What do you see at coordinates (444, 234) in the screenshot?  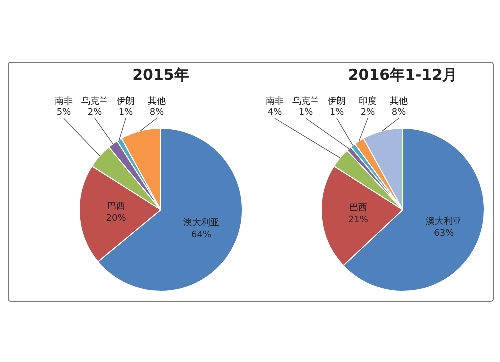 I see `data-label: 63%` at bounding box center [444, 234].